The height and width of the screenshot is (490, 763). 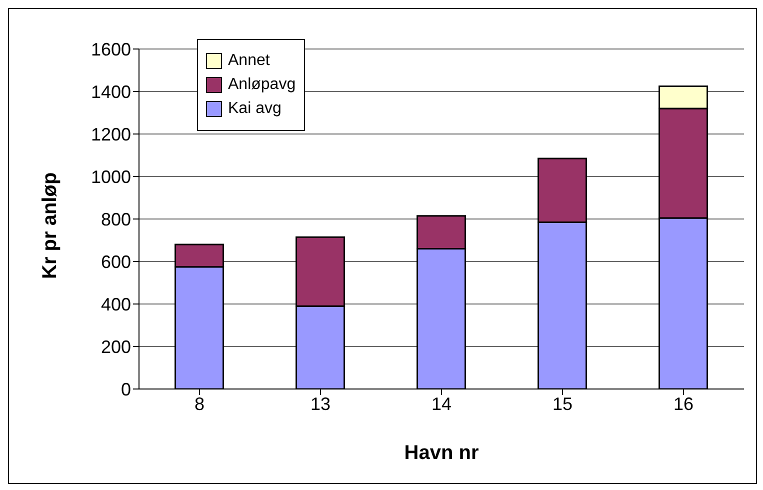 I want to click on y-axis-title: Kr pr anløp, so click(x=50, y=225).